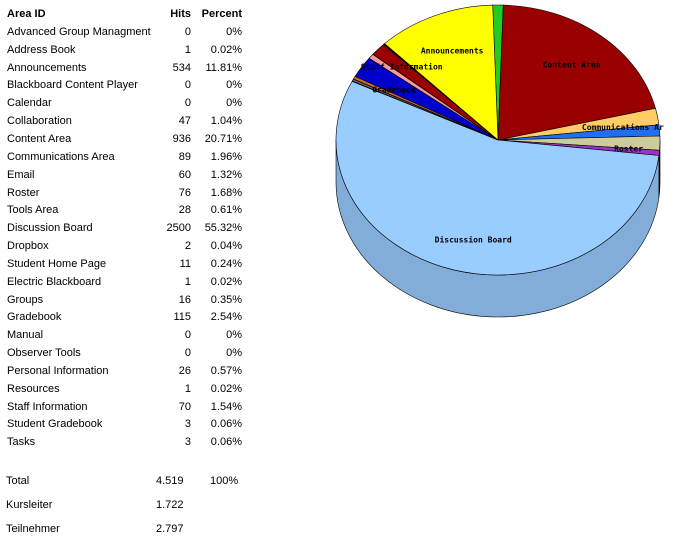 This screenshot has height=550, width=683. What do you see at coordinates (184, 121) in the screenshot?
I see `hits-cell: 47` at bounding box center [184, 121].